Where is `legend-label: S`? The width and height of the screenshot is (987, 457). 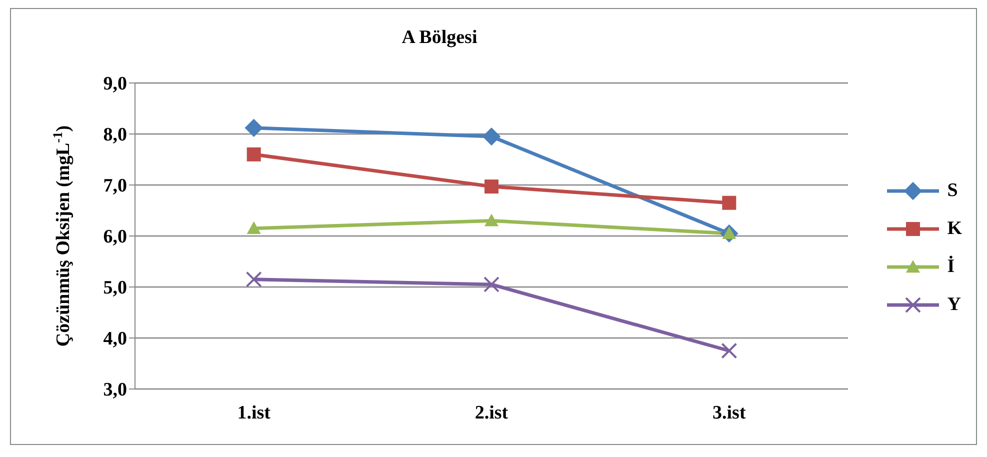 legend-label: S is located at coordinates (952, 191).